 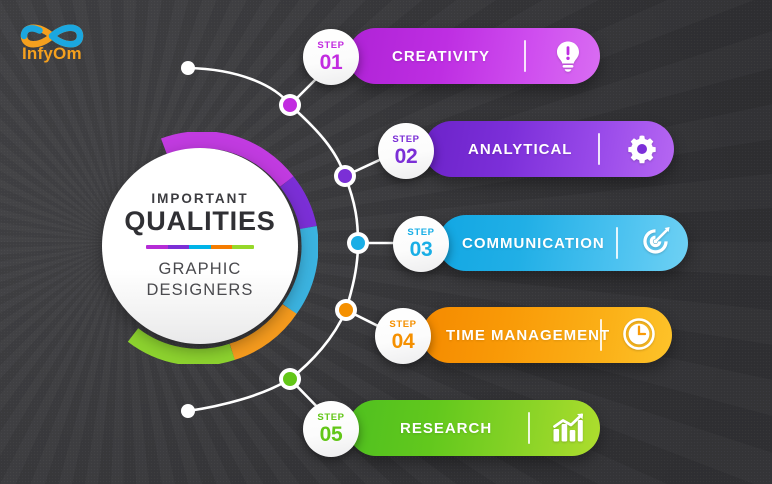 I want to click on brand-logo, so click(x=60, y=43).